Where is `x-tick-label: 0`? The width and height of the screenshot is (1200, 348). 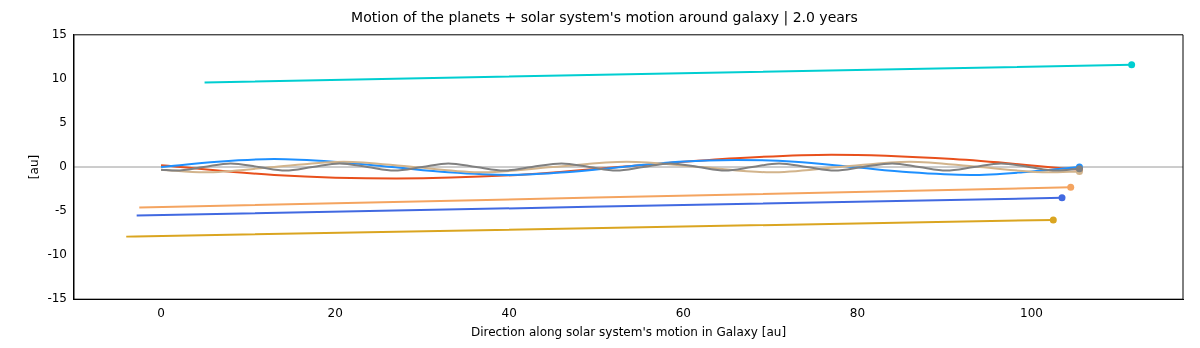
x-tick-label: 0 is located at coordinates (161, 312).